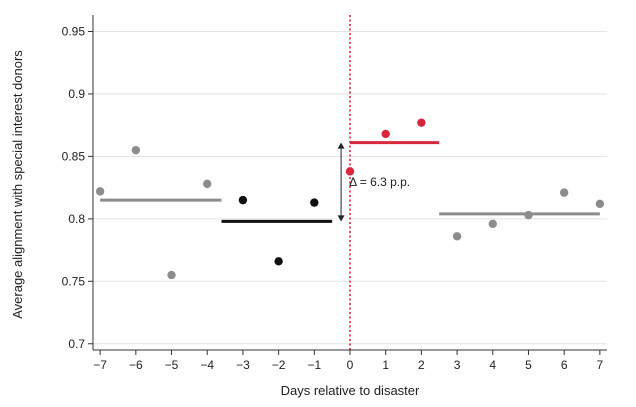 This screenshot has height=407, width=636. Describe the element at coordinates (207, 365) in the screenshot. I see `x-tick-label: −4` at that location.